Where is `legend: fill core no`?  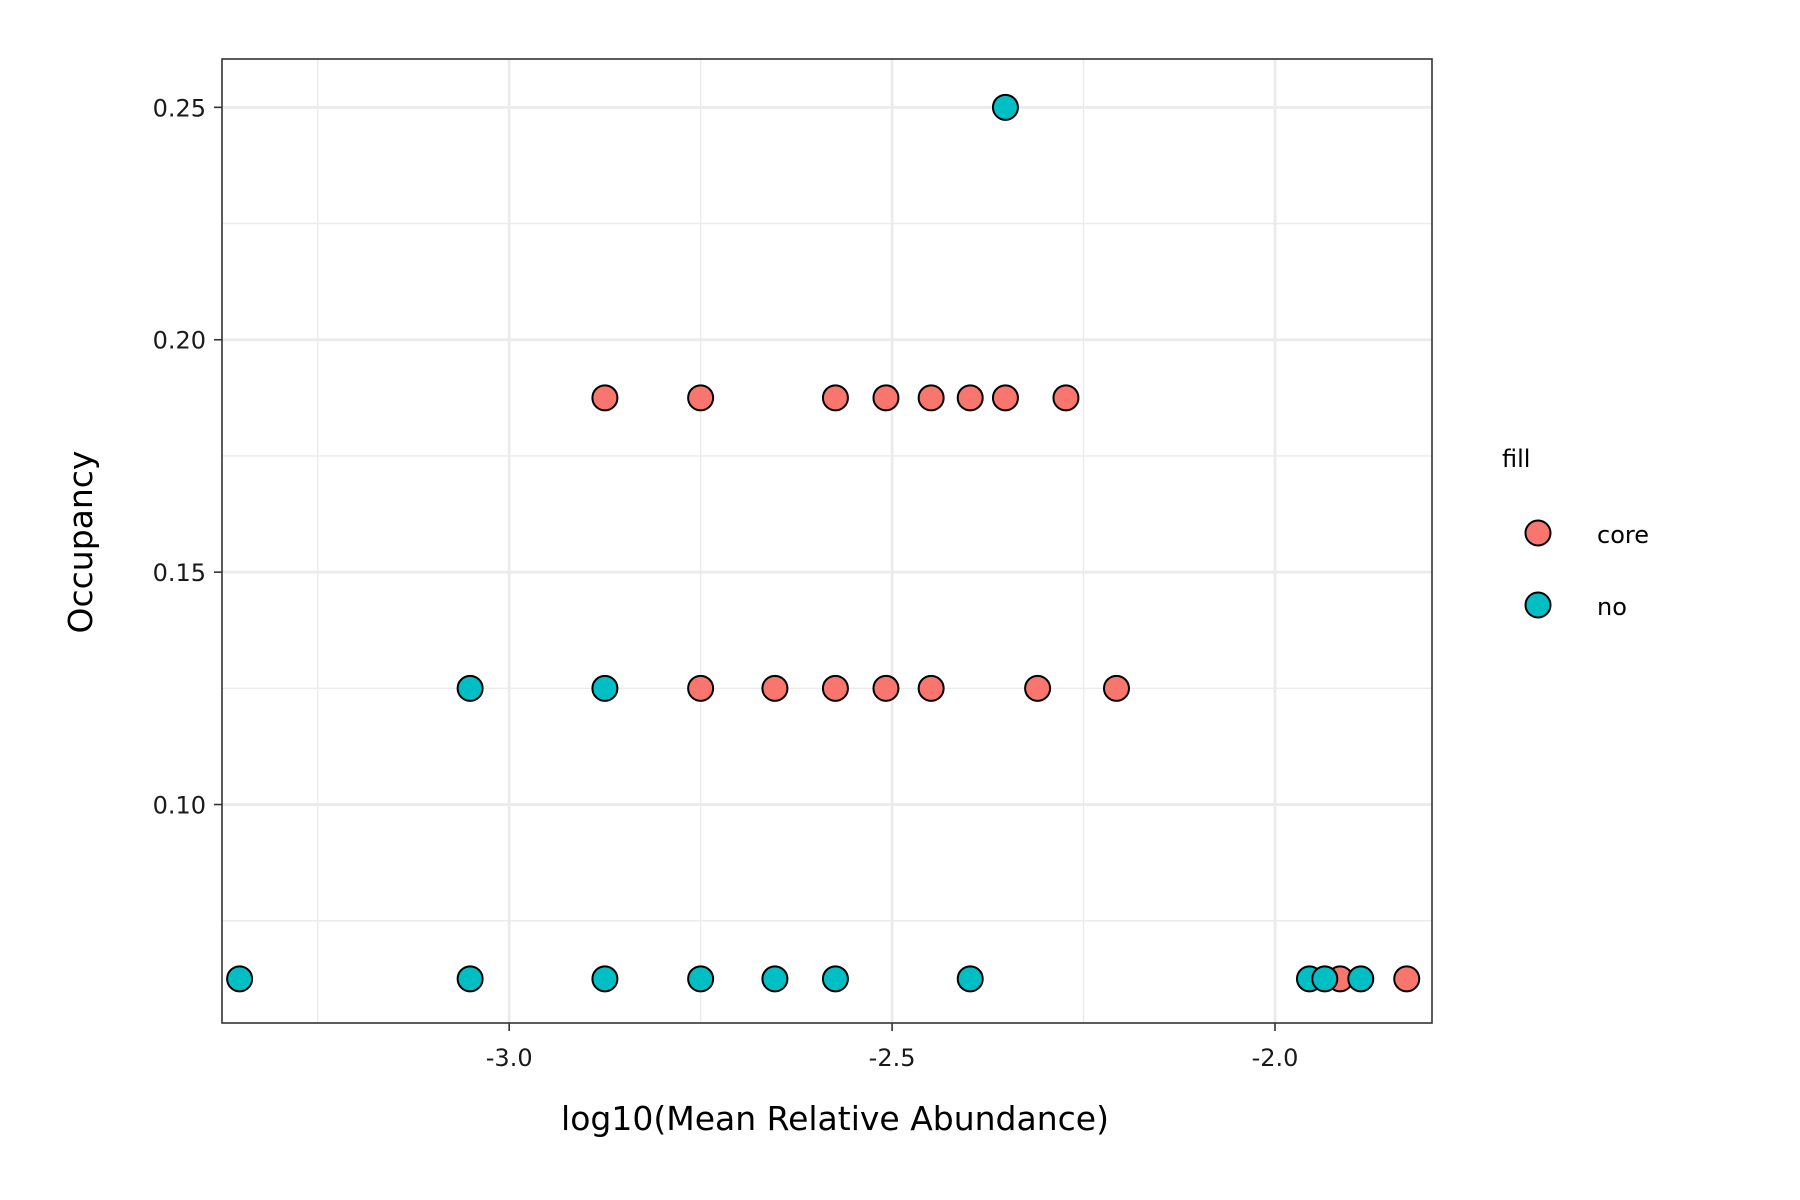
legend: fill core no is located at coordinates (1575, 533).